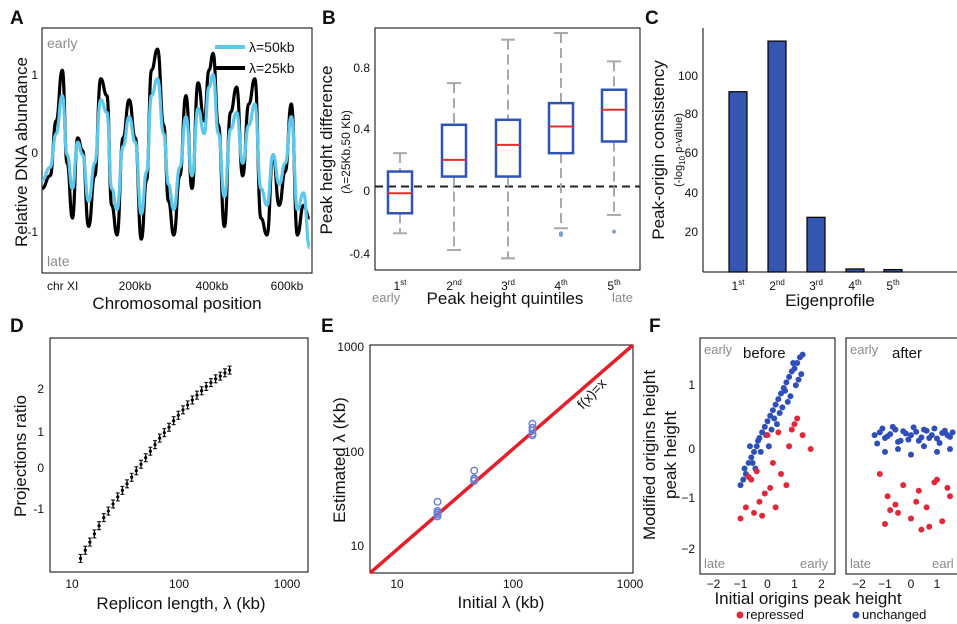  I want to click on series-line-25kb, so click(176, 144).